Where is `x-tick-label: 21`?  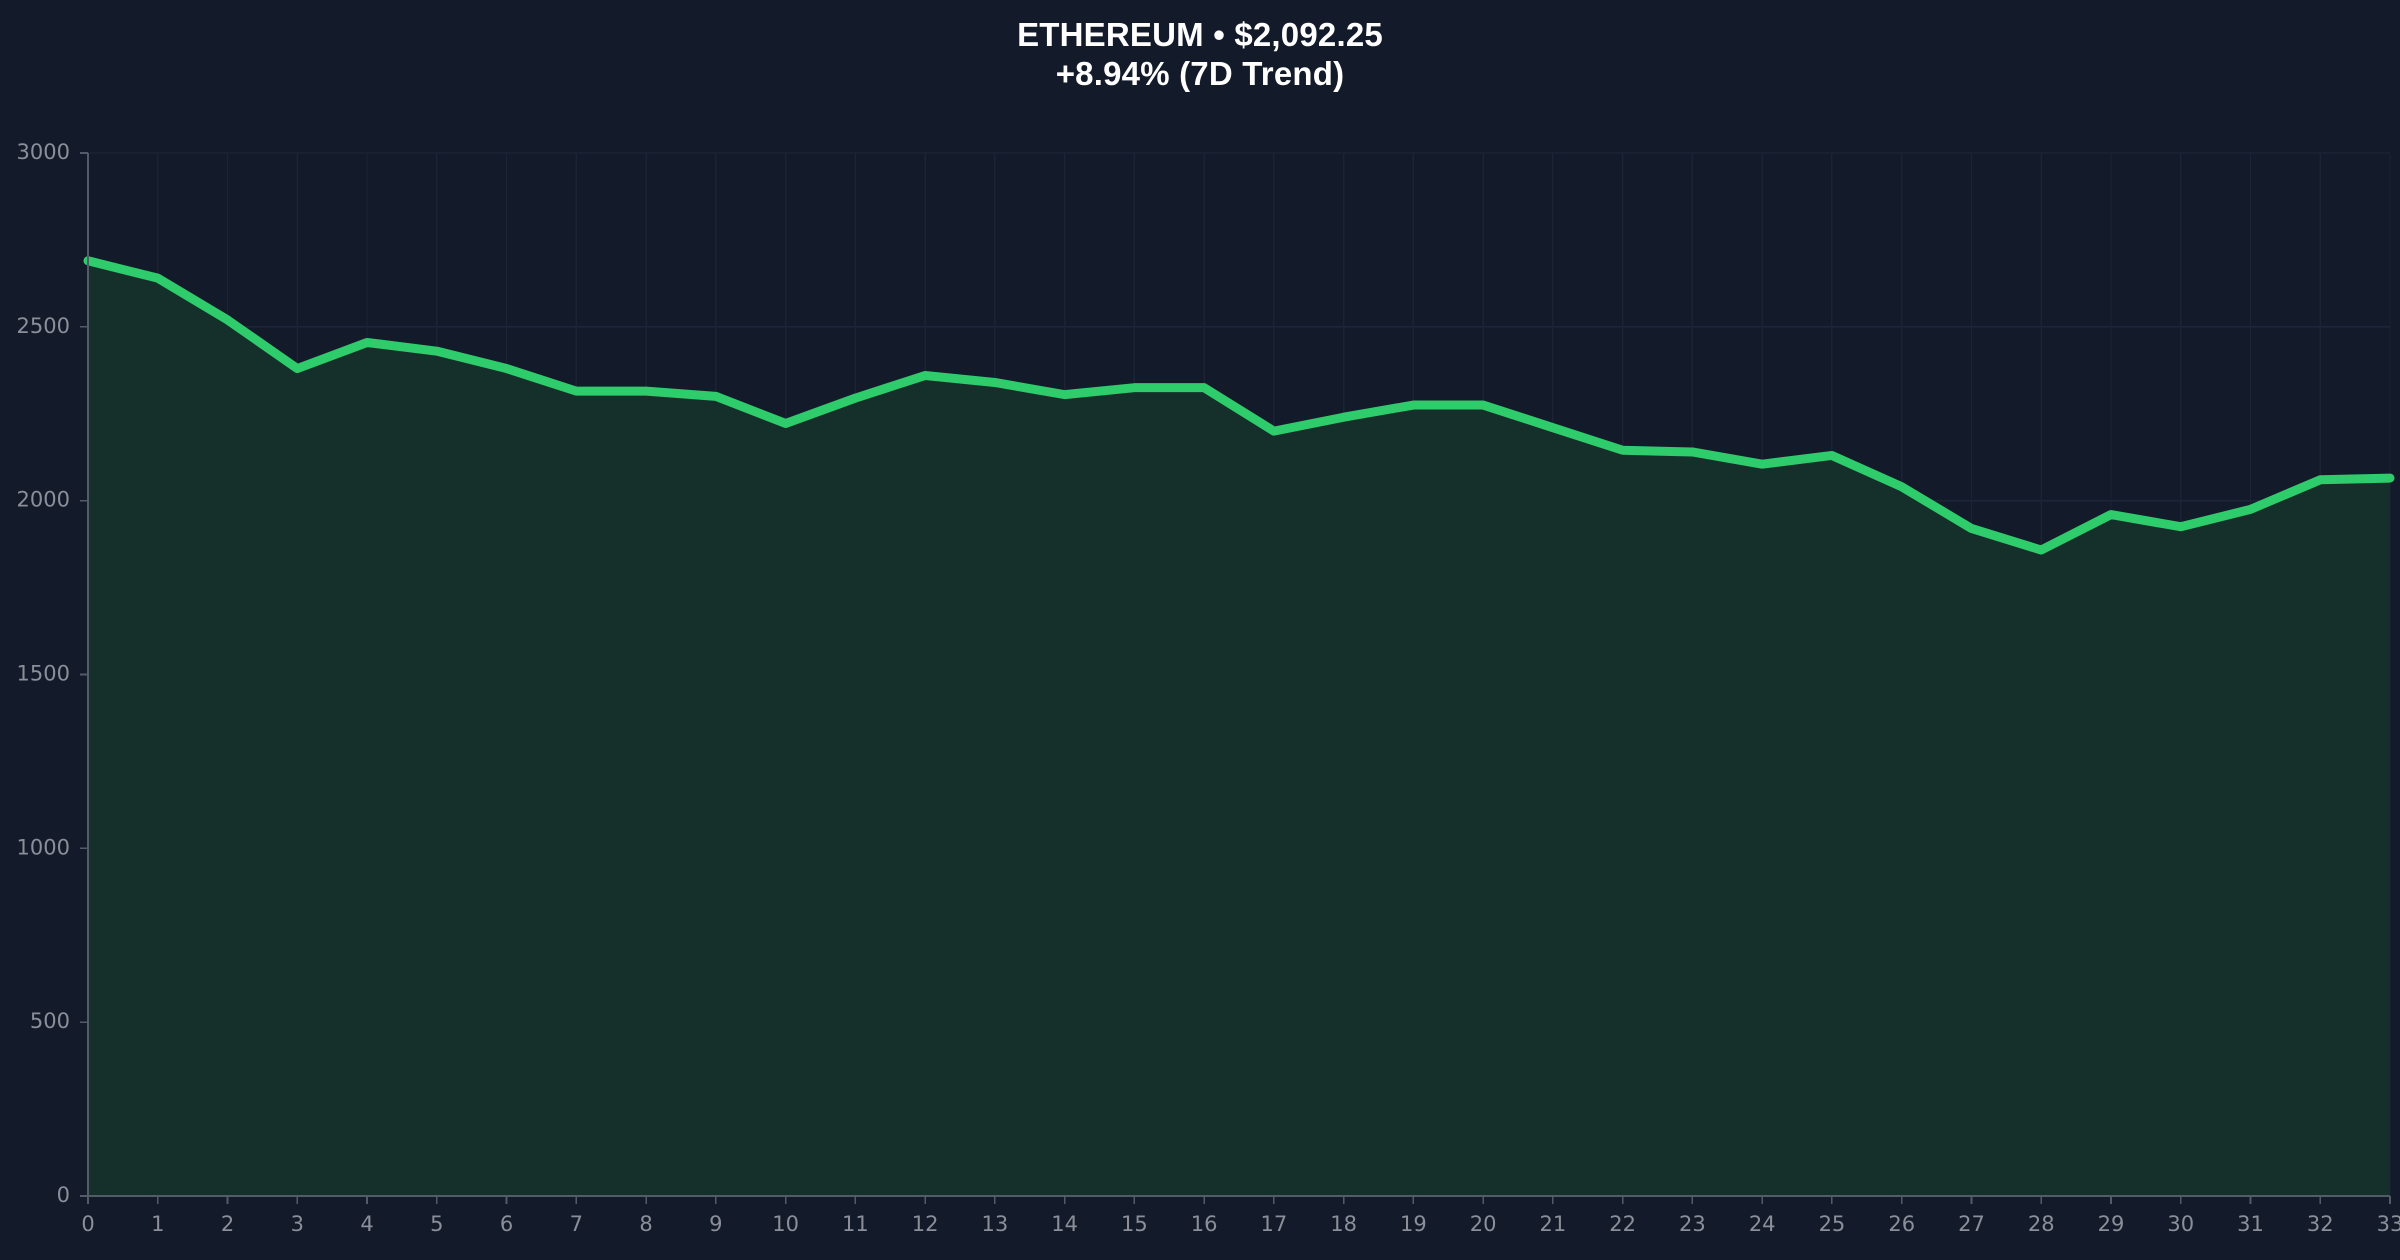 x-tick-label: 21 is located at coordinates (1553, 1224).